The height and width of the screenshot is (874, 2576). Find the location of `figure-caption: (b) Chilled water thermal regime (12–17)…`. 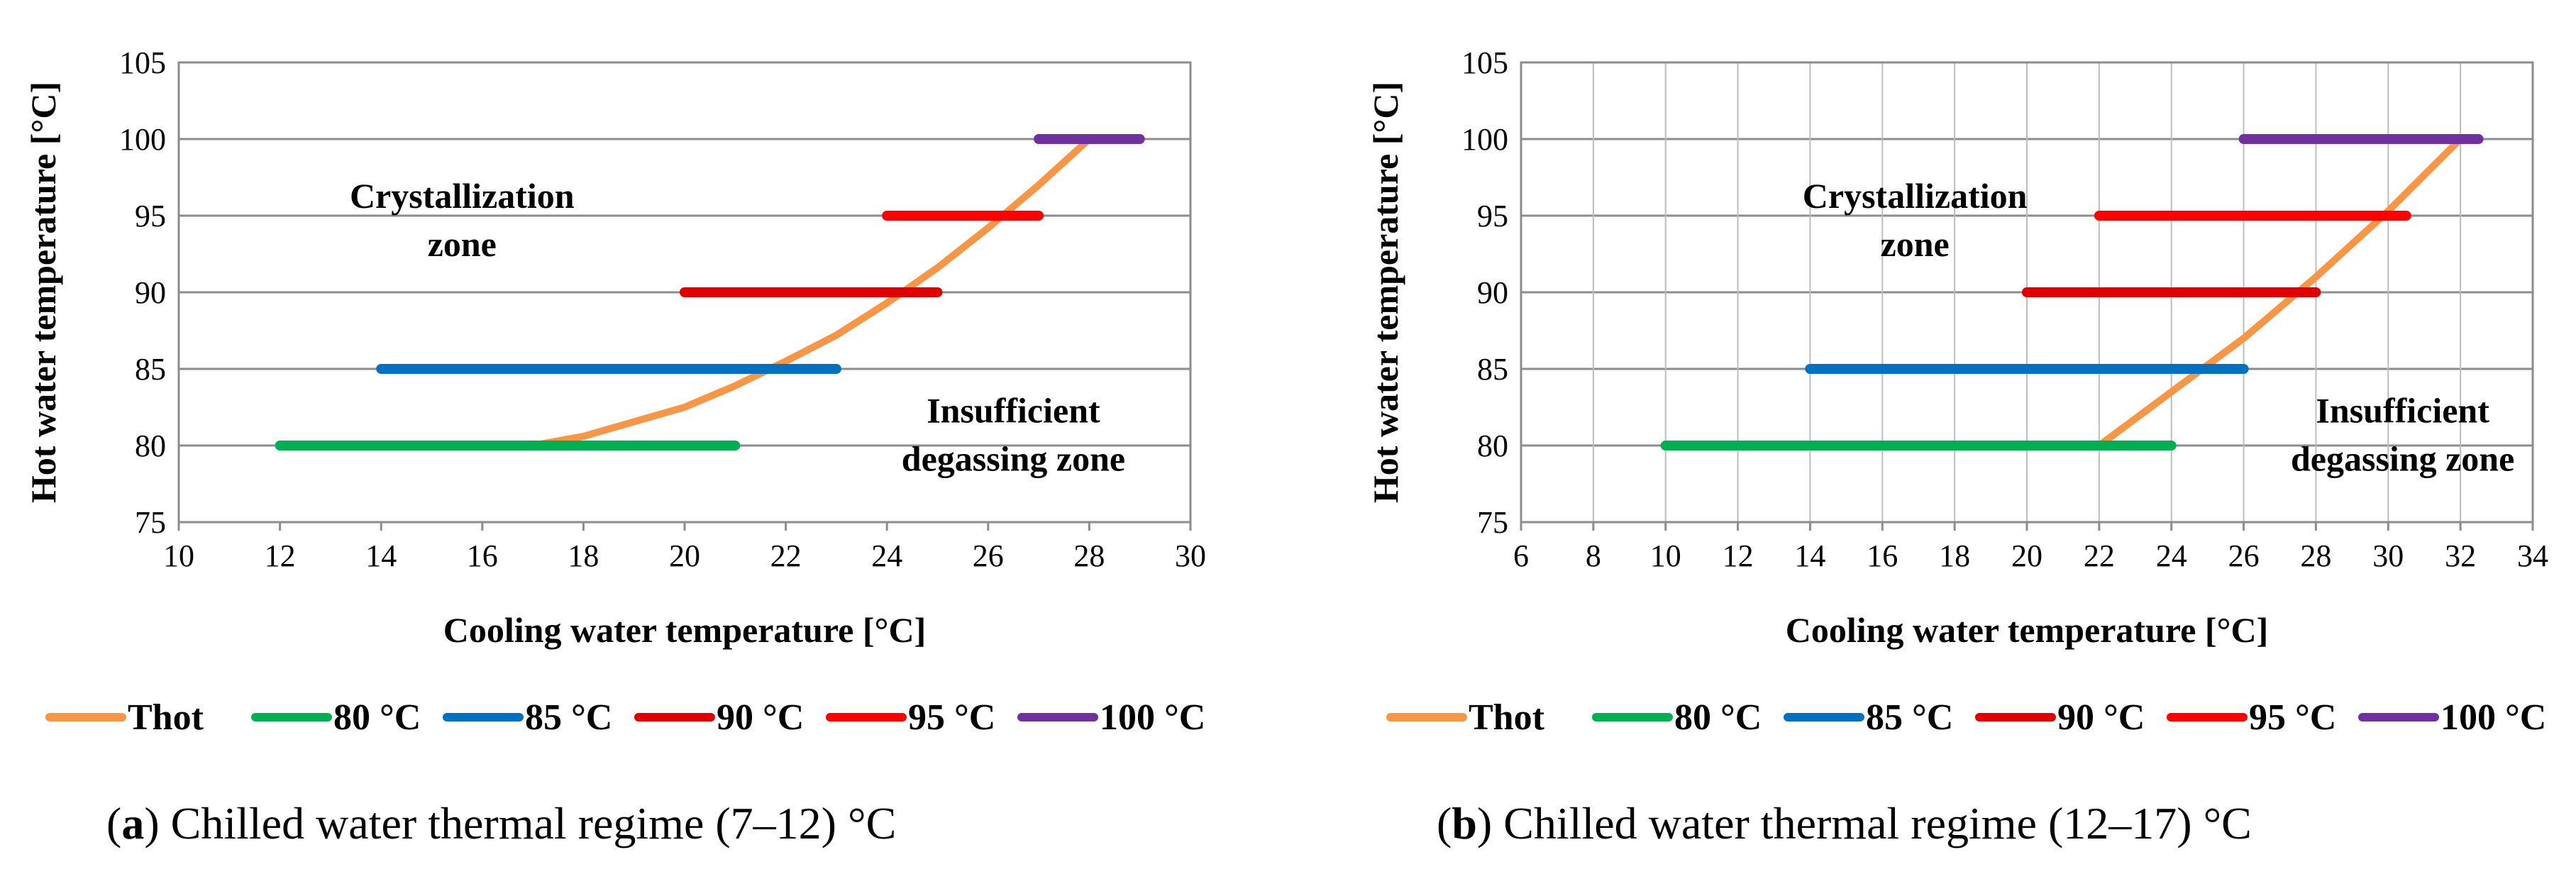

figure-caption: (b) Chilled water thermal regime (12–17)… is located at coordinates (1844, 823).